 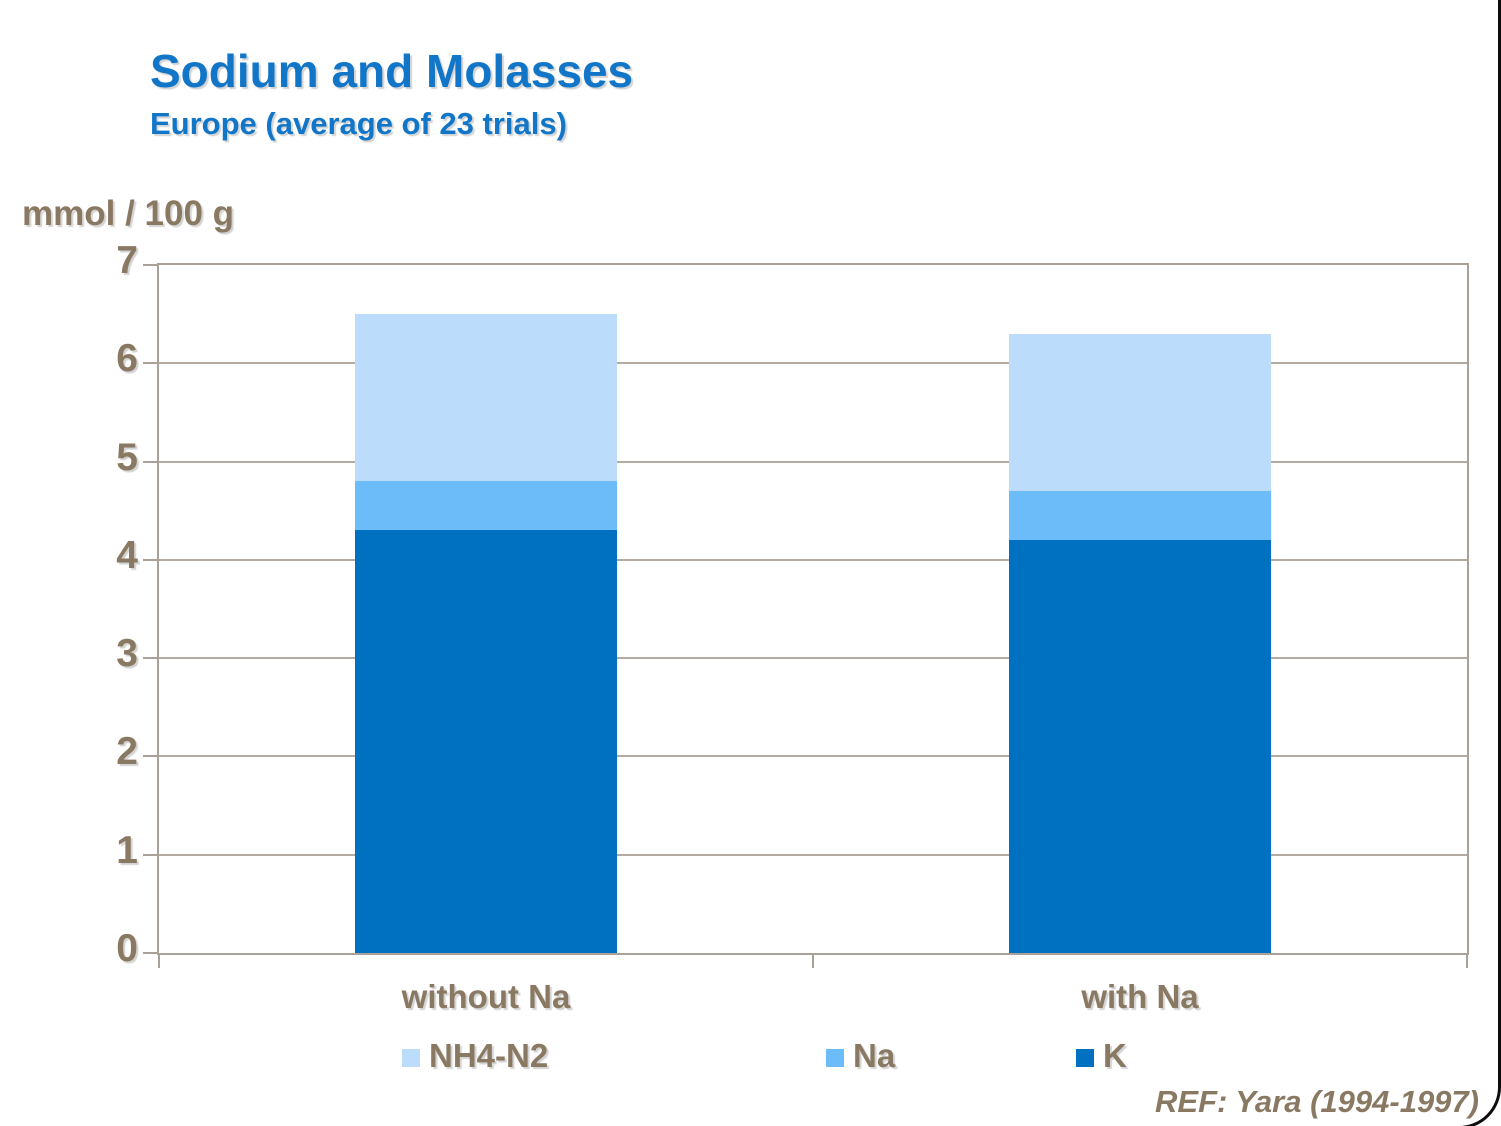 I want to click on category-label-with-na: with Na, so click(x=1140, y=996).